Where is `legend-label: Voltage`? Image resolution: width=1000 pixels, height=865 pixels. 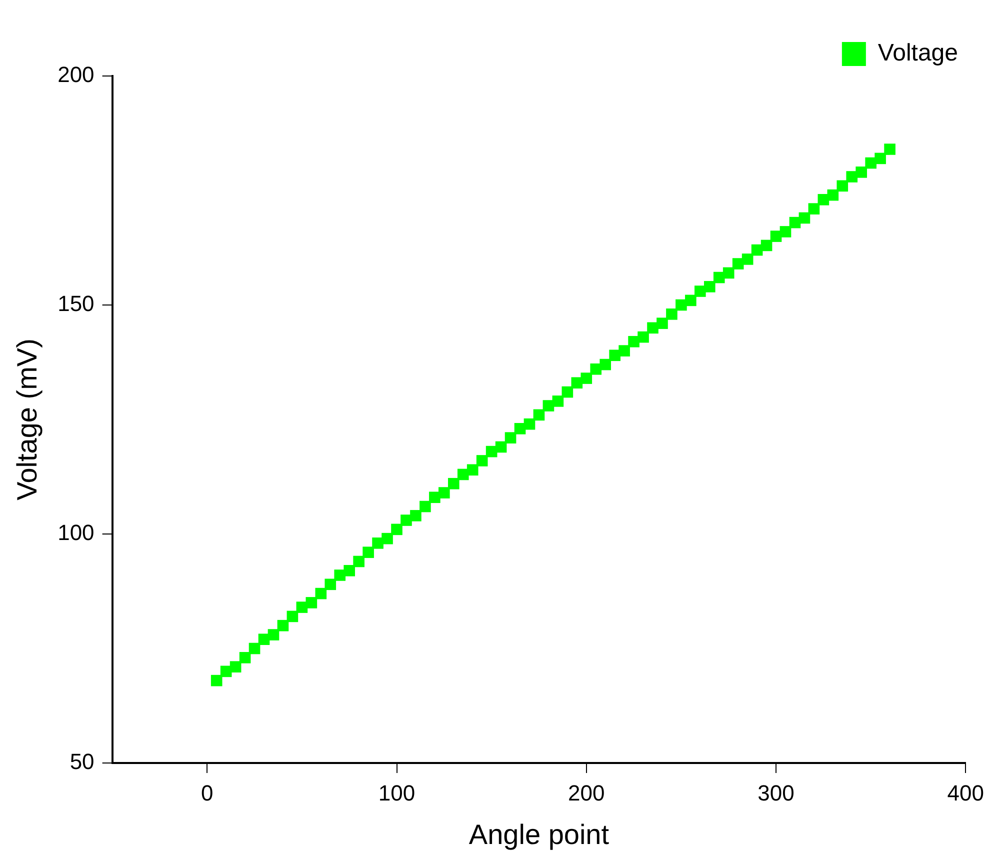
legend-label: Voltage is located at coordinates (918, 53).